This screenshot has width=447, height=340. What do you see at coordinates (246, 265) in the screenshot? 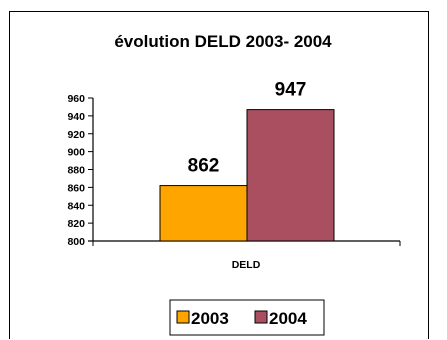
I see `x-category-label: DELD` at bounding box center [246, 265].